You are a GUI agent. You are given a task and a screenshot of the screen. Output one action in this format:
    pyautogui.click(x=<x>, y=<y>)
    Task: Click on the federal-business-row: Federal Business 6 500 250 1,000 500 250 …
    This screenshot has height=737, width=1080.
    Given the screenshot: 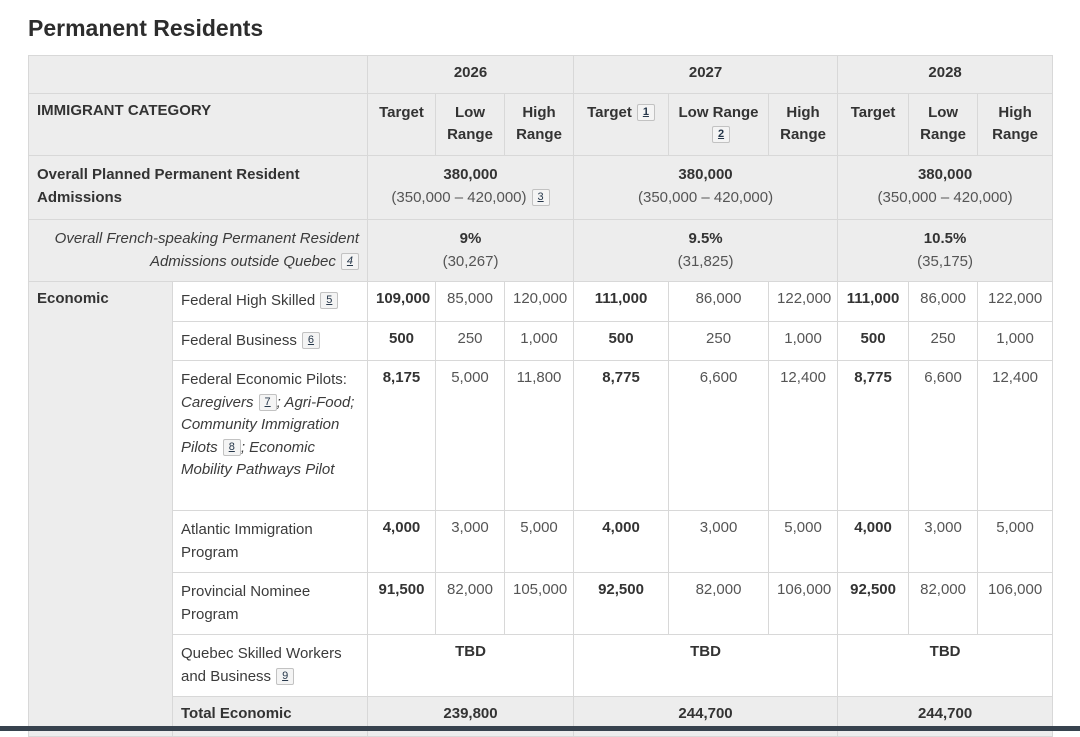 What is the action you would take?
    pyautogui.click(x=541, y=340)
    